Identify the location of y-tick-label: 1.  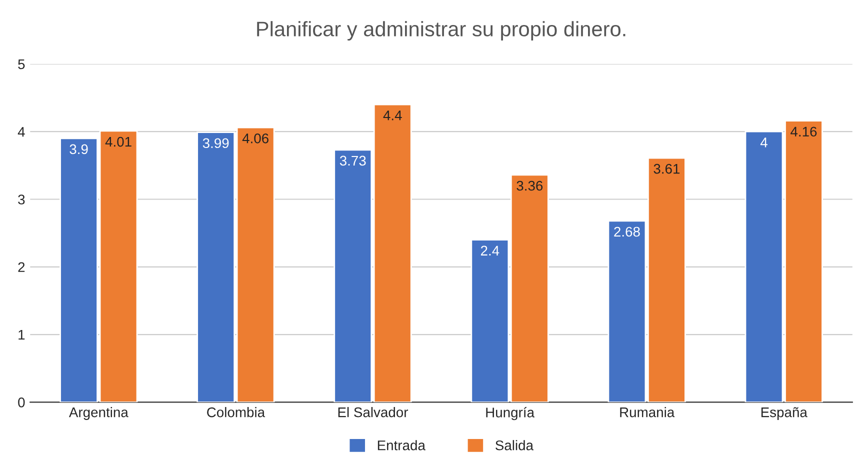
(21, 335).